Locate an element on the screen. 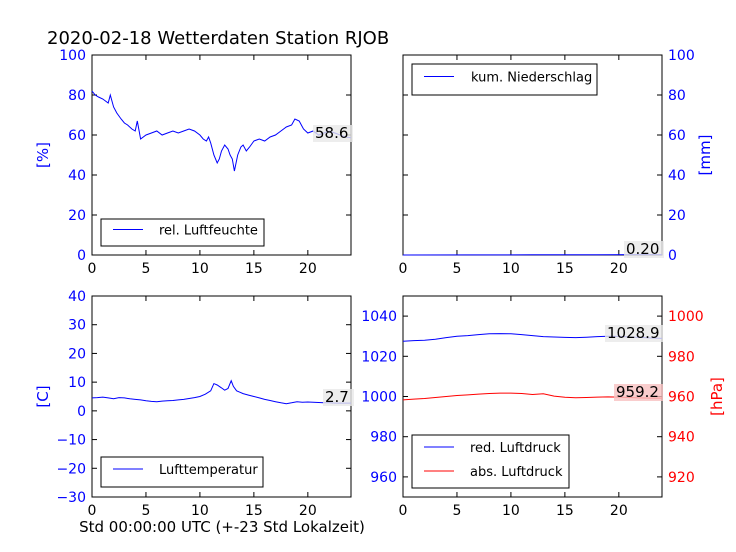 The width and height of the screenshot is (736, 552). pressure-legend-frame is located at coordinates (490, 461).